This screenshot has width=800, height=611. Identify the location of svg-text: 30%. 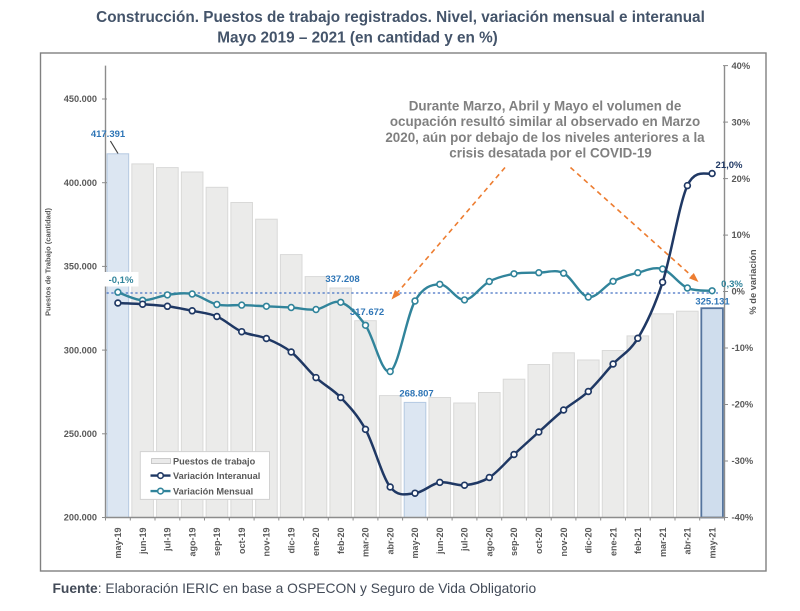
(741, 122).